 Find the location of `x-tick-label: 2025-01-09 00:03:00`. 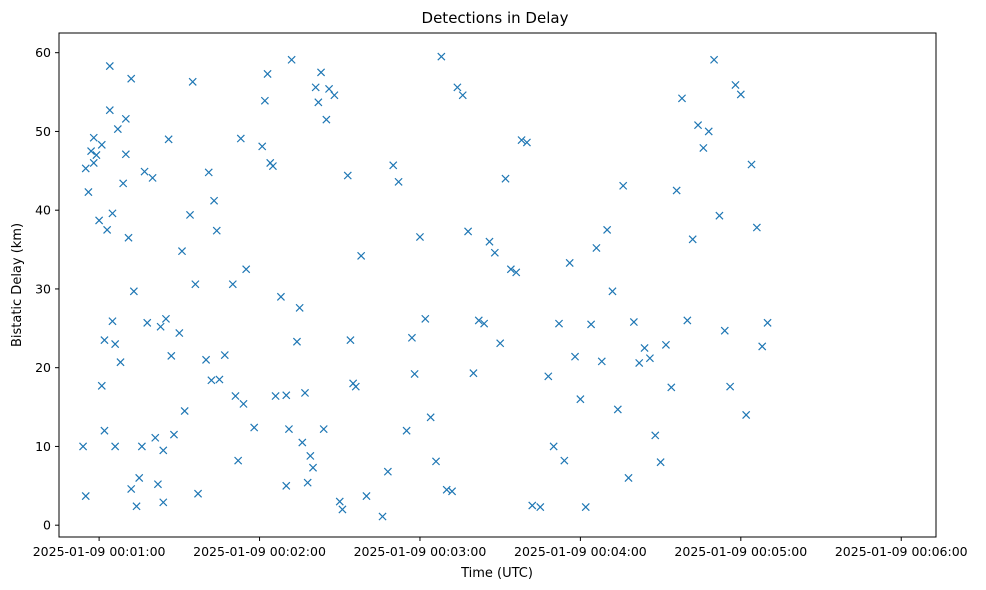

x-tick-label: 2025-01-09 00:03:00 is located at coordinates (420, 551).